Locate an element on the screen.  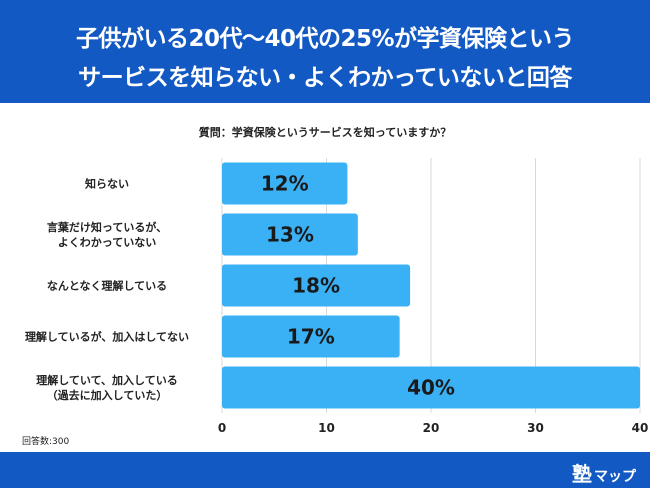
x-tick-label-2: 20 is located at coordinates (431, 428).